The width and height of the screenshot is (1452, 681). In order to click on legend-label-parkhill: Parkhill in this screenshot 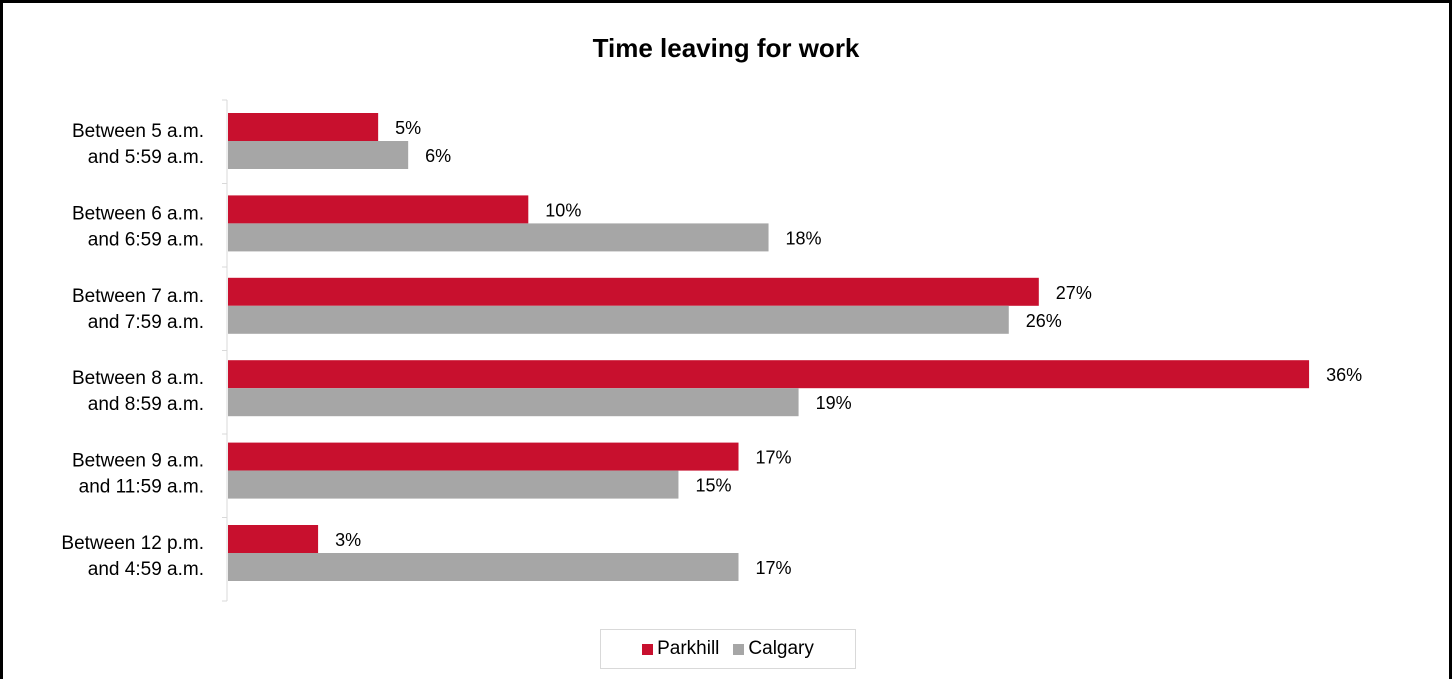, I will do `click(688, 648)`.